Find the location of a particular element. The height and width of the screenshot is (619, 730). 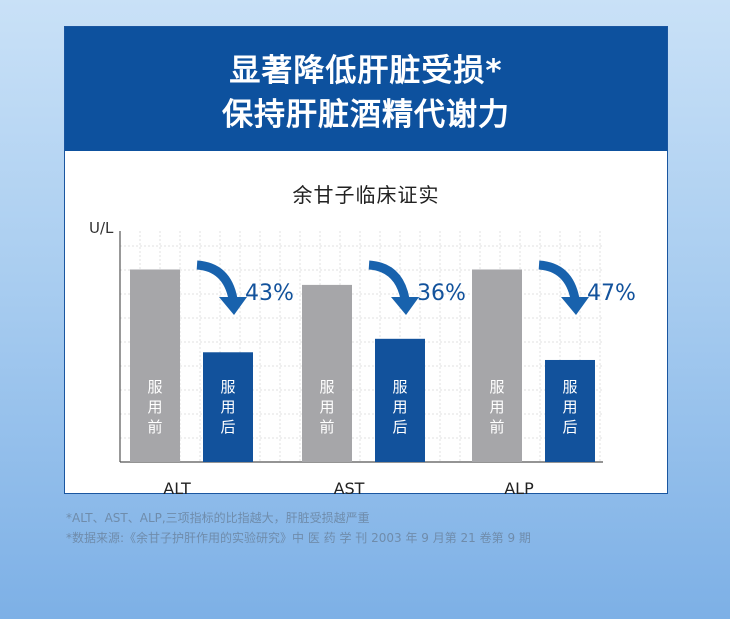

reduction-percent-alt: 43% is located at coordinates (269, 293).